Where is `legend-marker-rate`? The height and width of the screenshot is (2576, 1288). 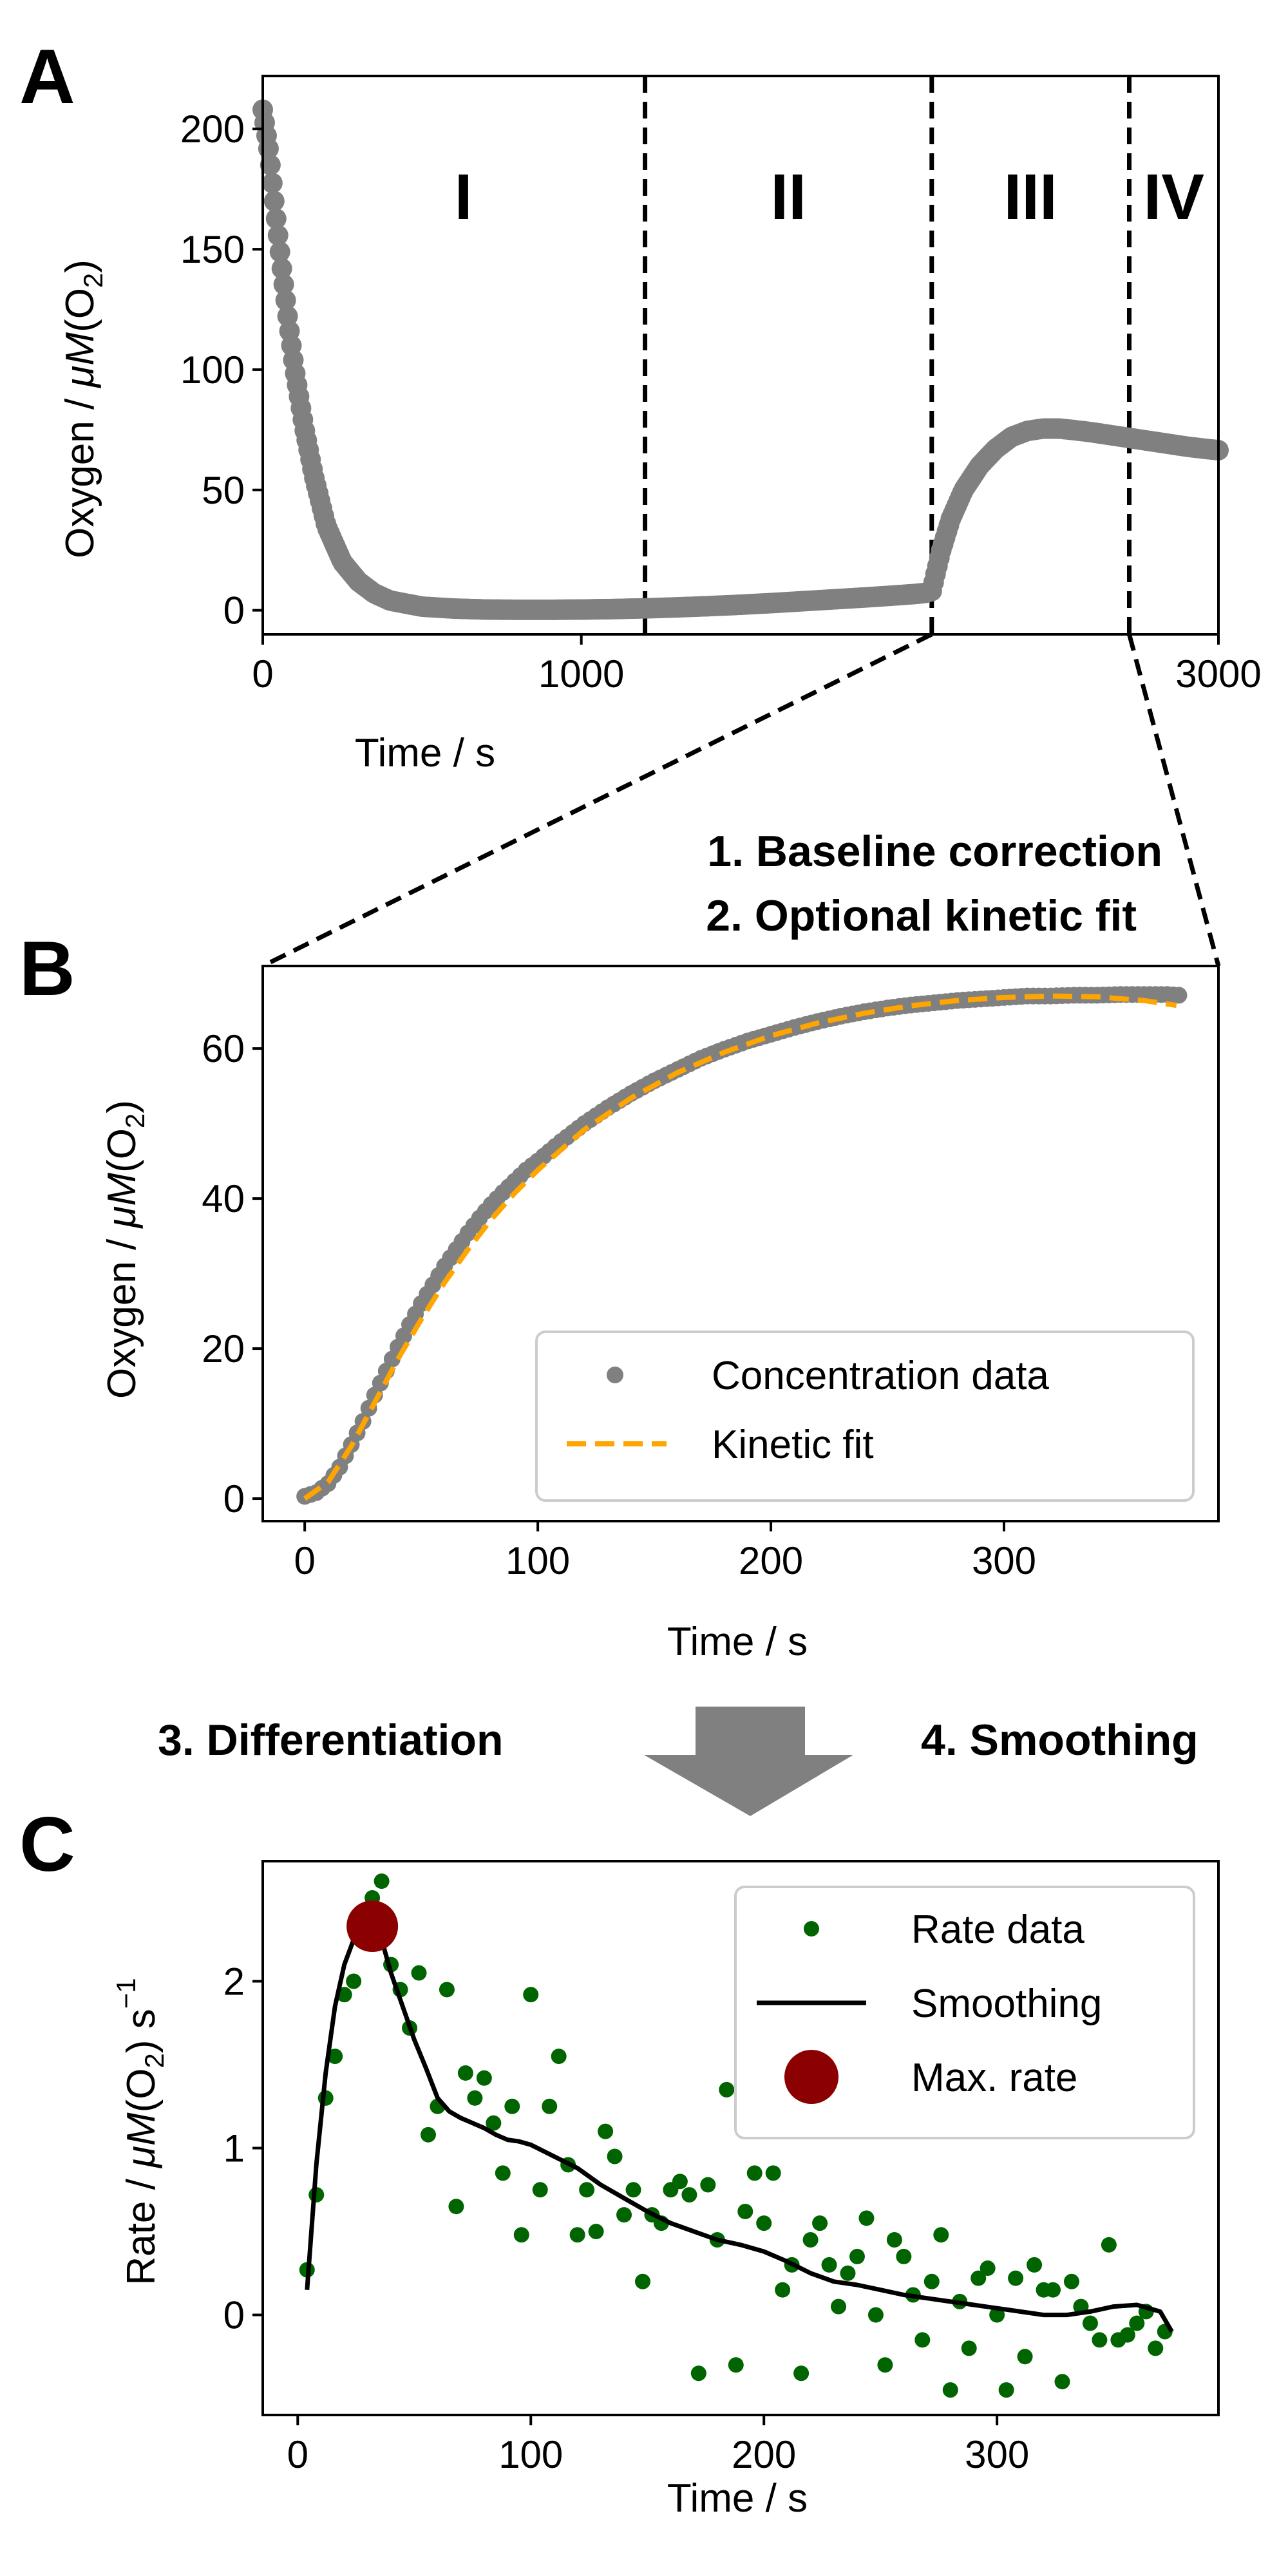
legend-marker-rate is located at coordinates (812, 1929).